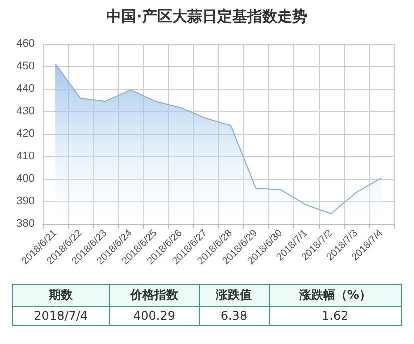  Describe the element at coordinates (234, 316) in the screenshot. I see `text: 6.38` at that location.